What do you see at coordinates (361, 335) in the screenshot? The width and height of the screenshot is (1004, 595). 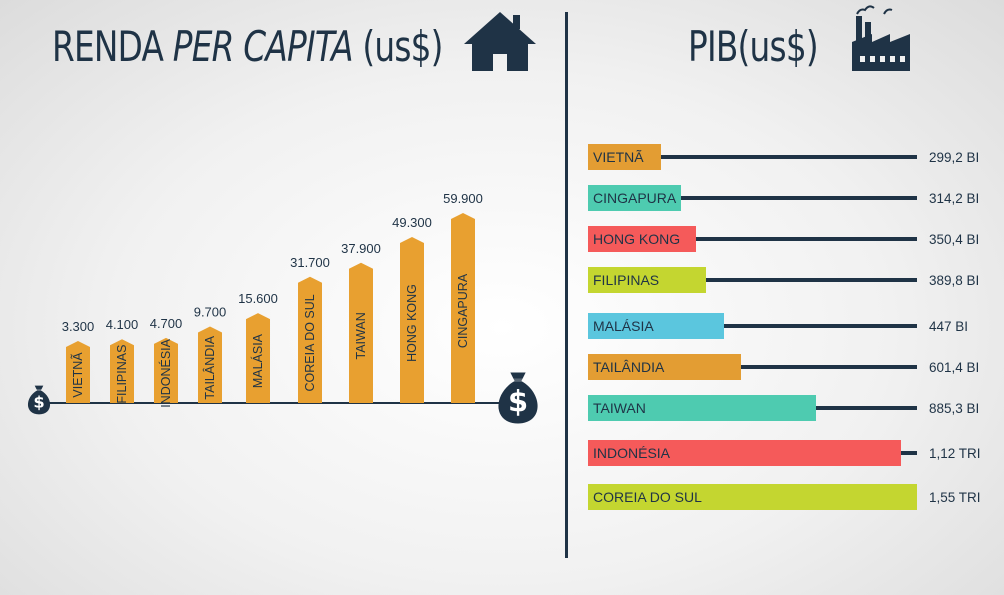 I see `bar-category-label: TAIWAN` at bounding box center [361, 335].